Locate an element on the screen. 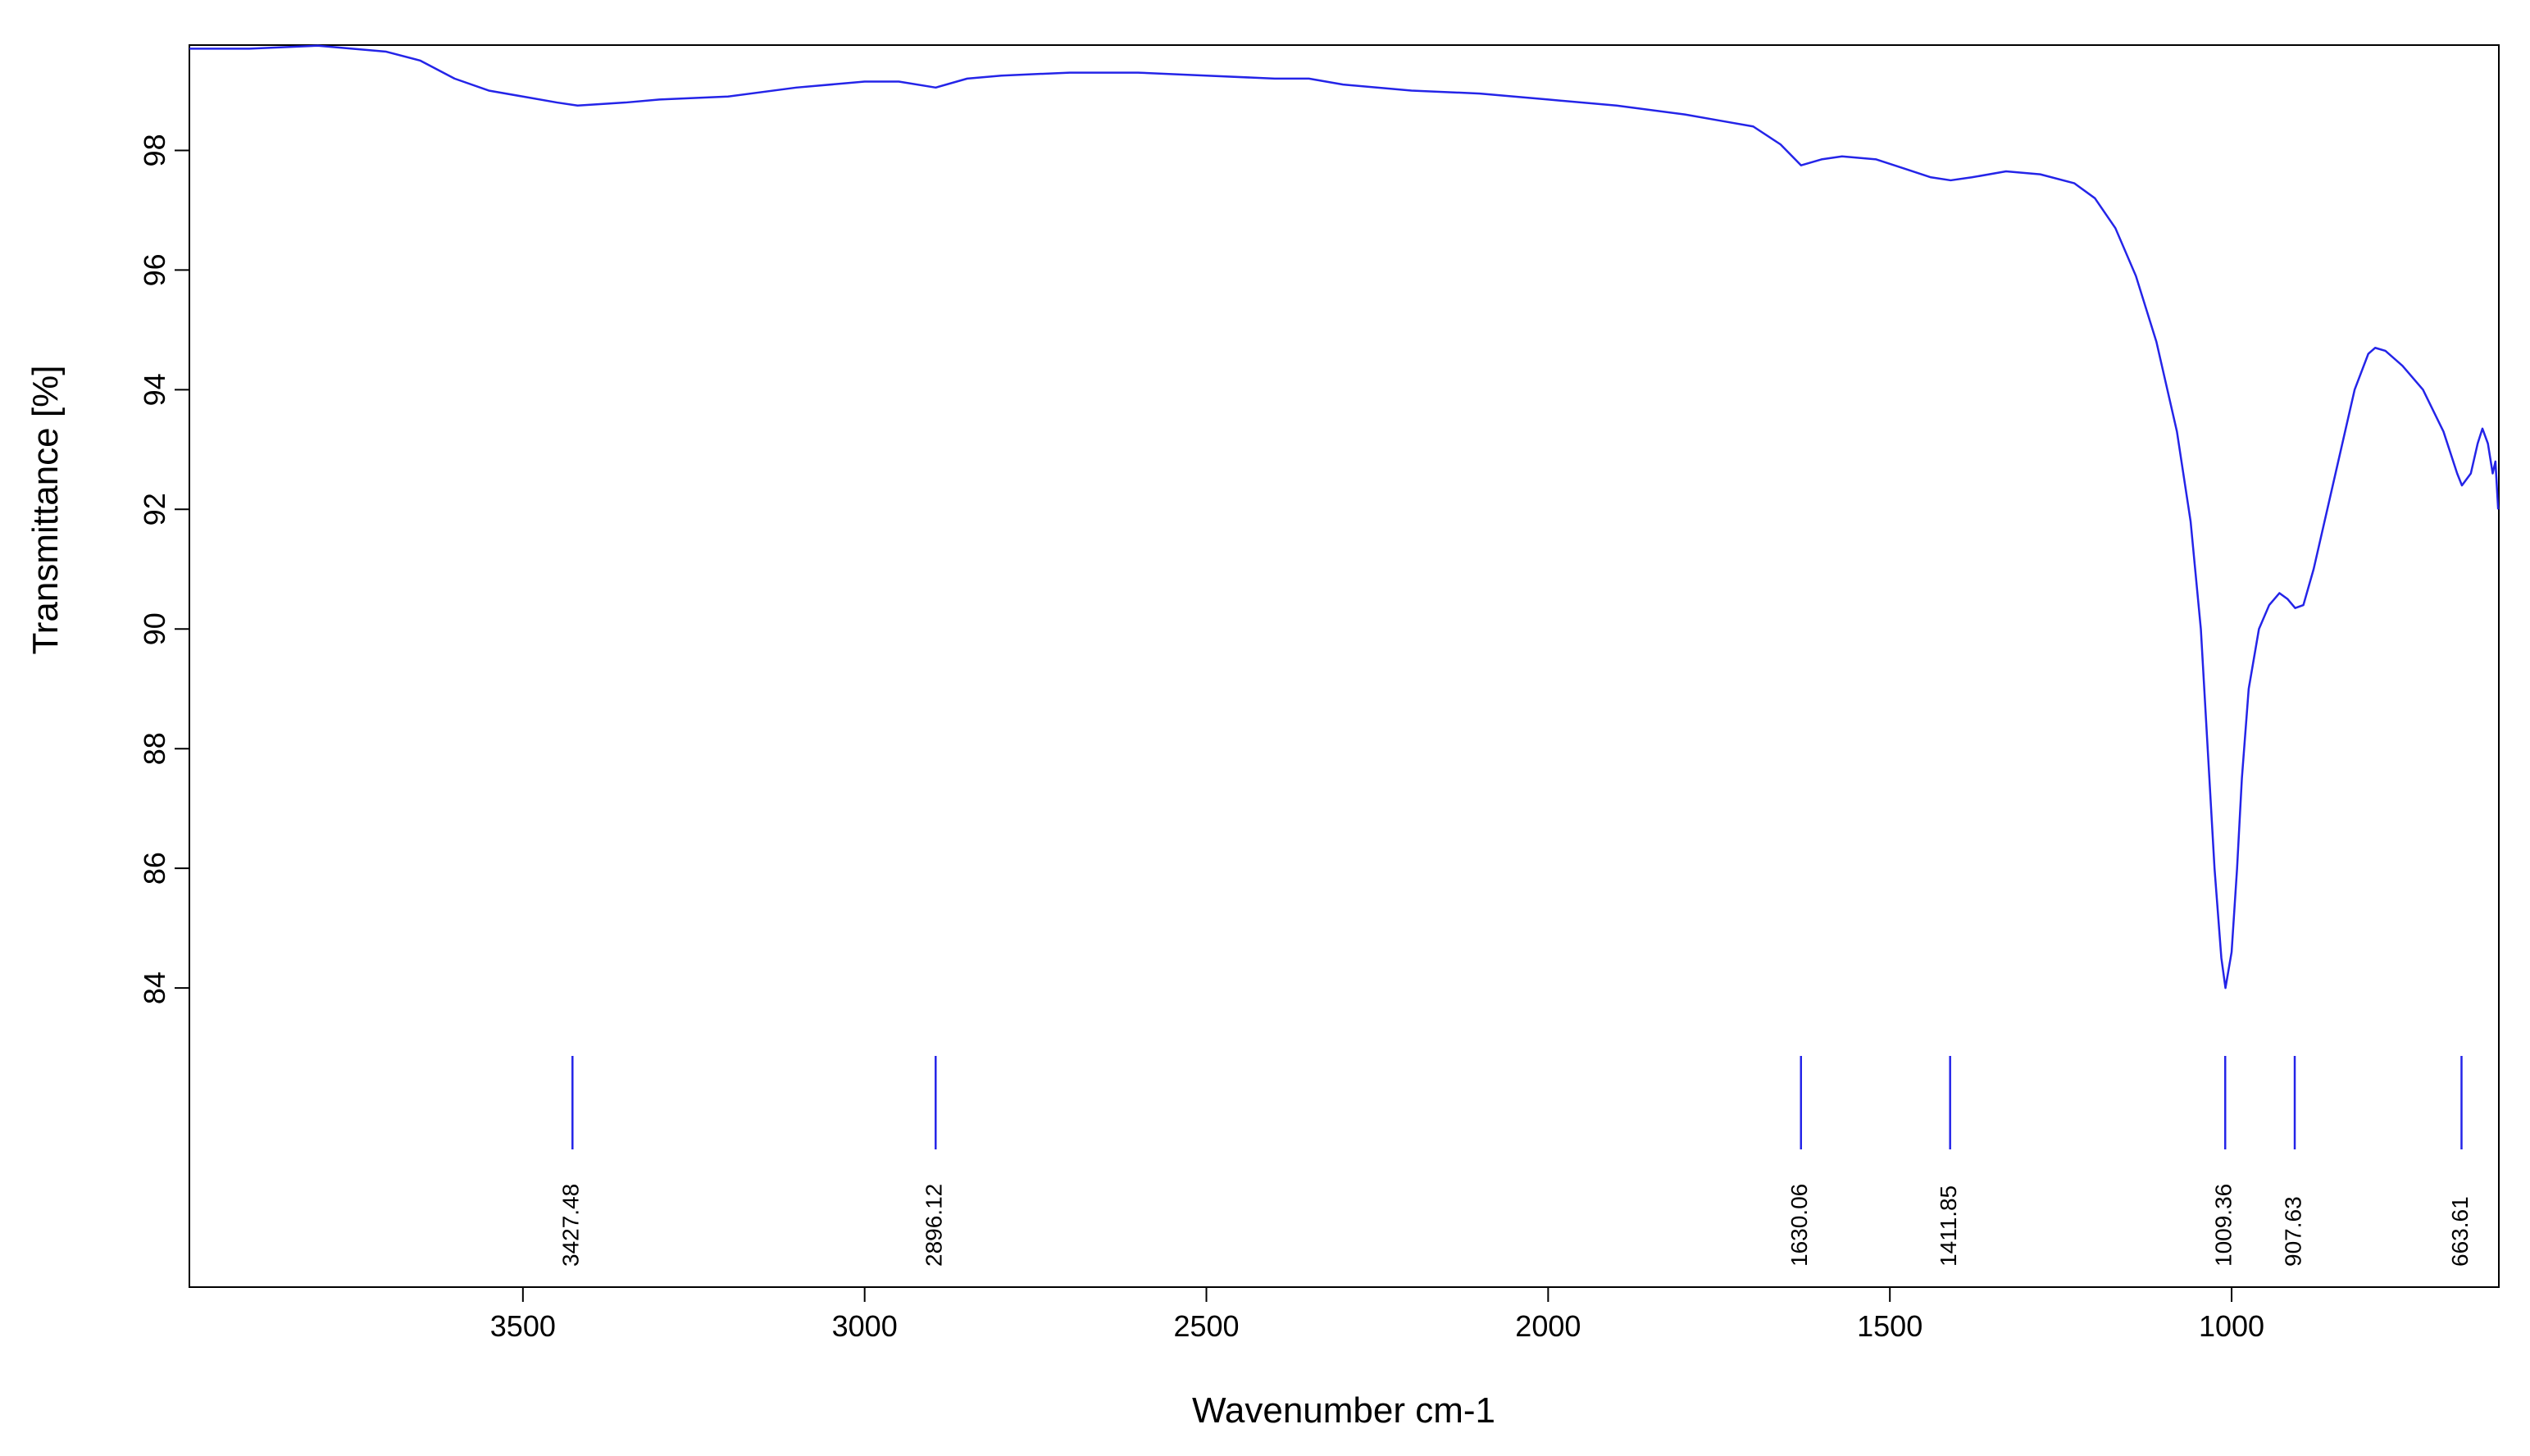 This screenshot has width=2530, height=1456. peak-label: 1411.85 is located at coordinates (1949, 1226).